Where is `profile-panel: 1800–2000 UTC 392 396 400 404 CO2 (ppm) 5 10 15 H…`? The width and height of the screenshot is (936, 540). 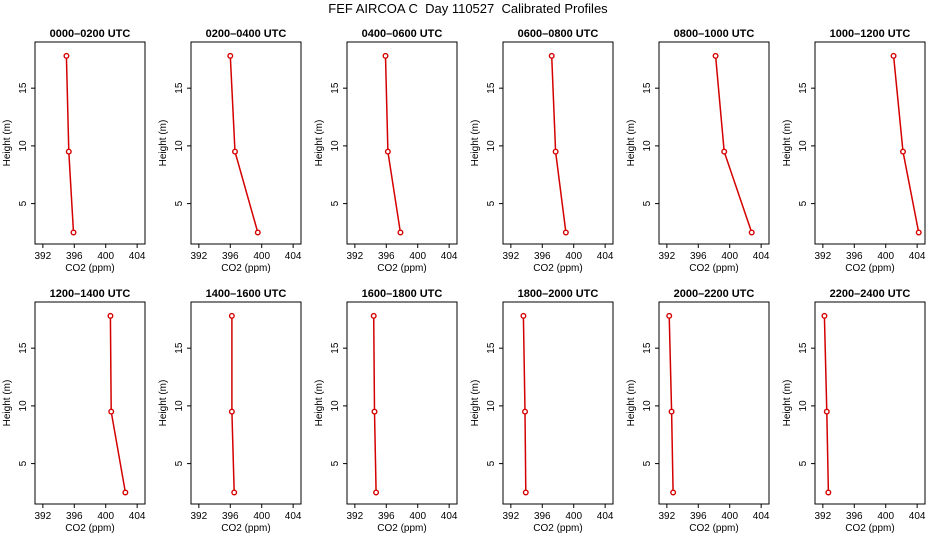
profile-panel: 1800–2000 UTC 392 396 400 404 CO2 (ppm) 5 10 15 H… is located at coordinates (542, 411).